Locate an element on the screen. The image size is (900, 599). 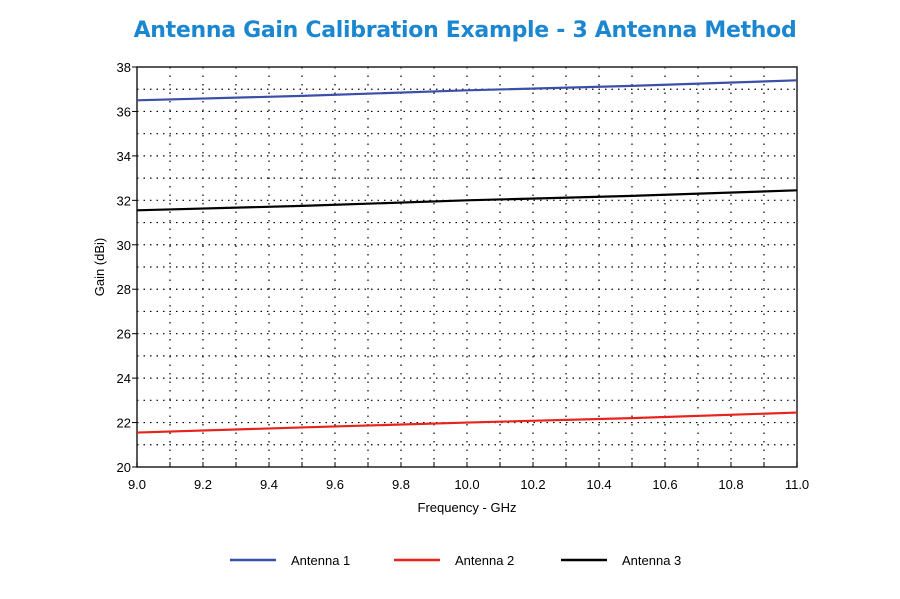
x-tick-label: 10.4 is located at coordinates (598, 484).